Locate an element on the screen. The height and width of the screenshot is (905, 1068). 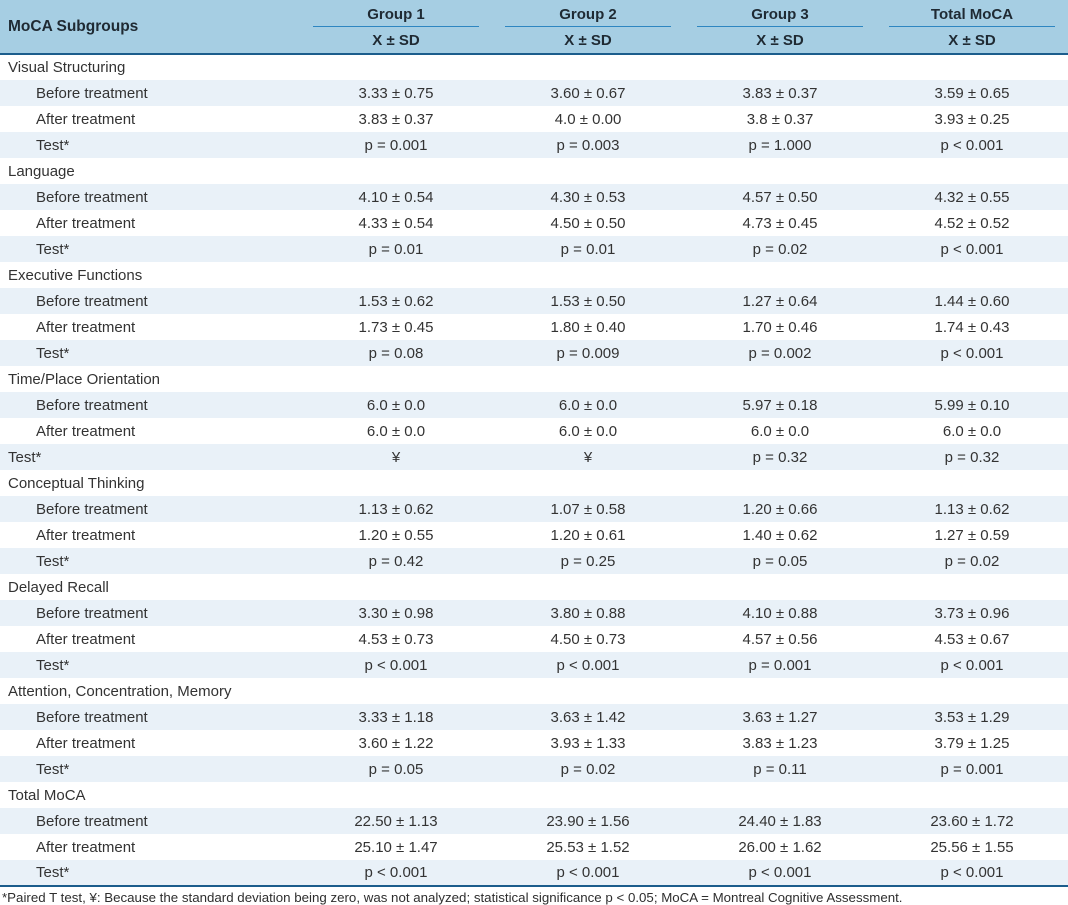
value-cell: 4.50 ± 0.73 is located at coordinates (588, 639).